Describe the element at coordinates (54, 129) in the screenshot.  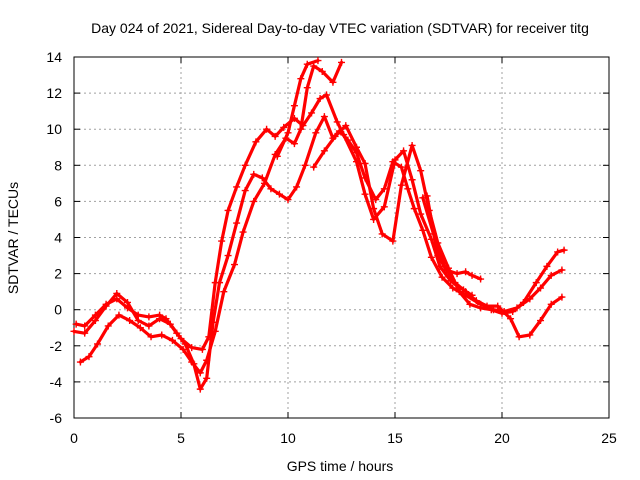
I see `y-tick-label: 10` at that location.